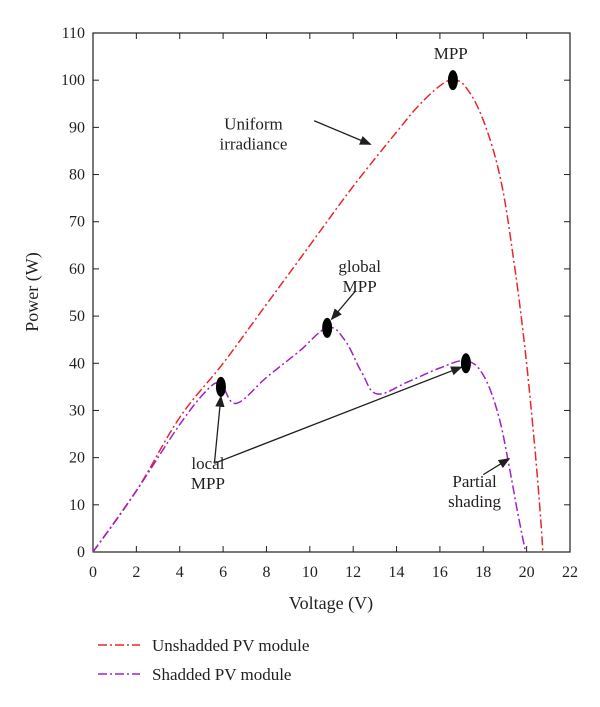  Describe the element at coordinates (483, 572) in the screenshot. I see `x-tick-label: 18` at that location.